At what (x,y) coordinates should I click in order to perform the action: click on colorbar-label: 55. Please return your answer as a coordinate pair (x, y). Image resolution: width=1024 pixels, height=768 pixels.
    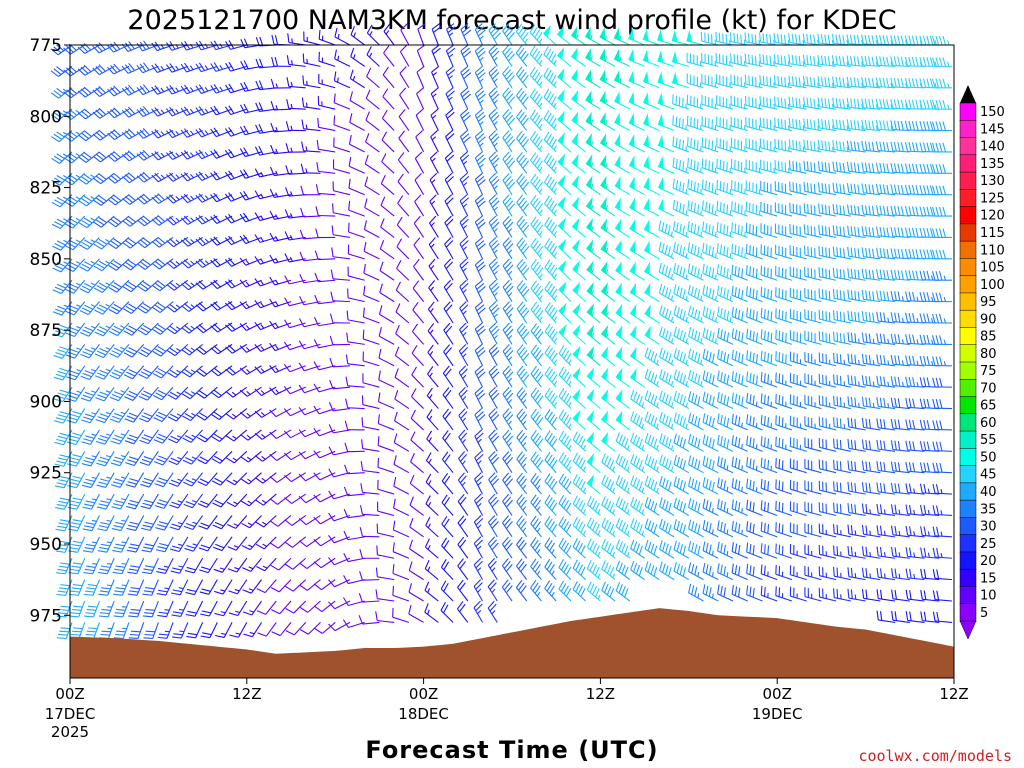
    Looking at the image, I should click on (988, 440).